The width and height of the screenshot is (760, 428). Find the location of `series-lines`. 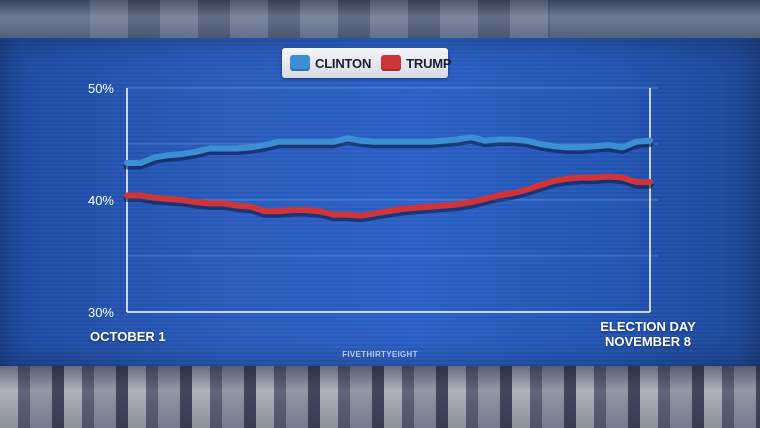

series-lines is located at coordinates (388, 178).